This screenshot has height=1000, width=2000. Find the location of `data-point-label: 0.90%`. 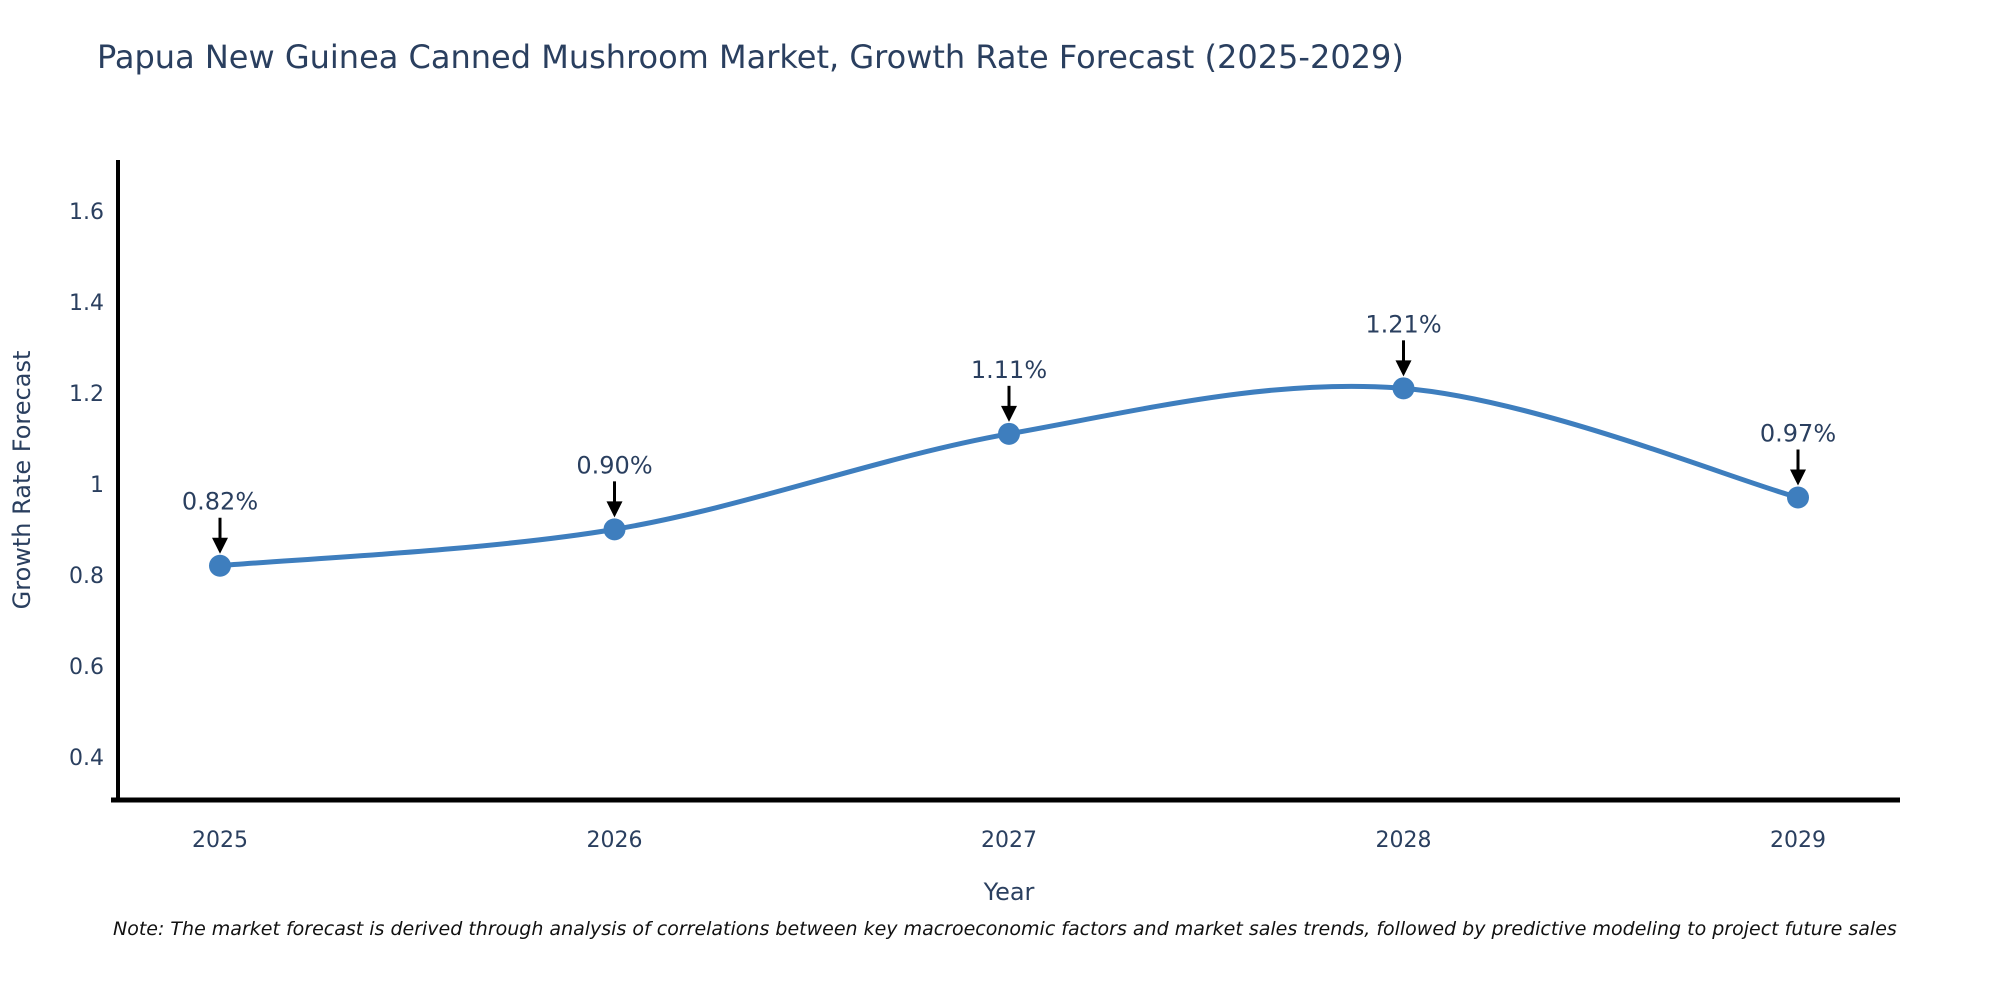

data-point-label: 0.90% is located at coordinates (614, 465).